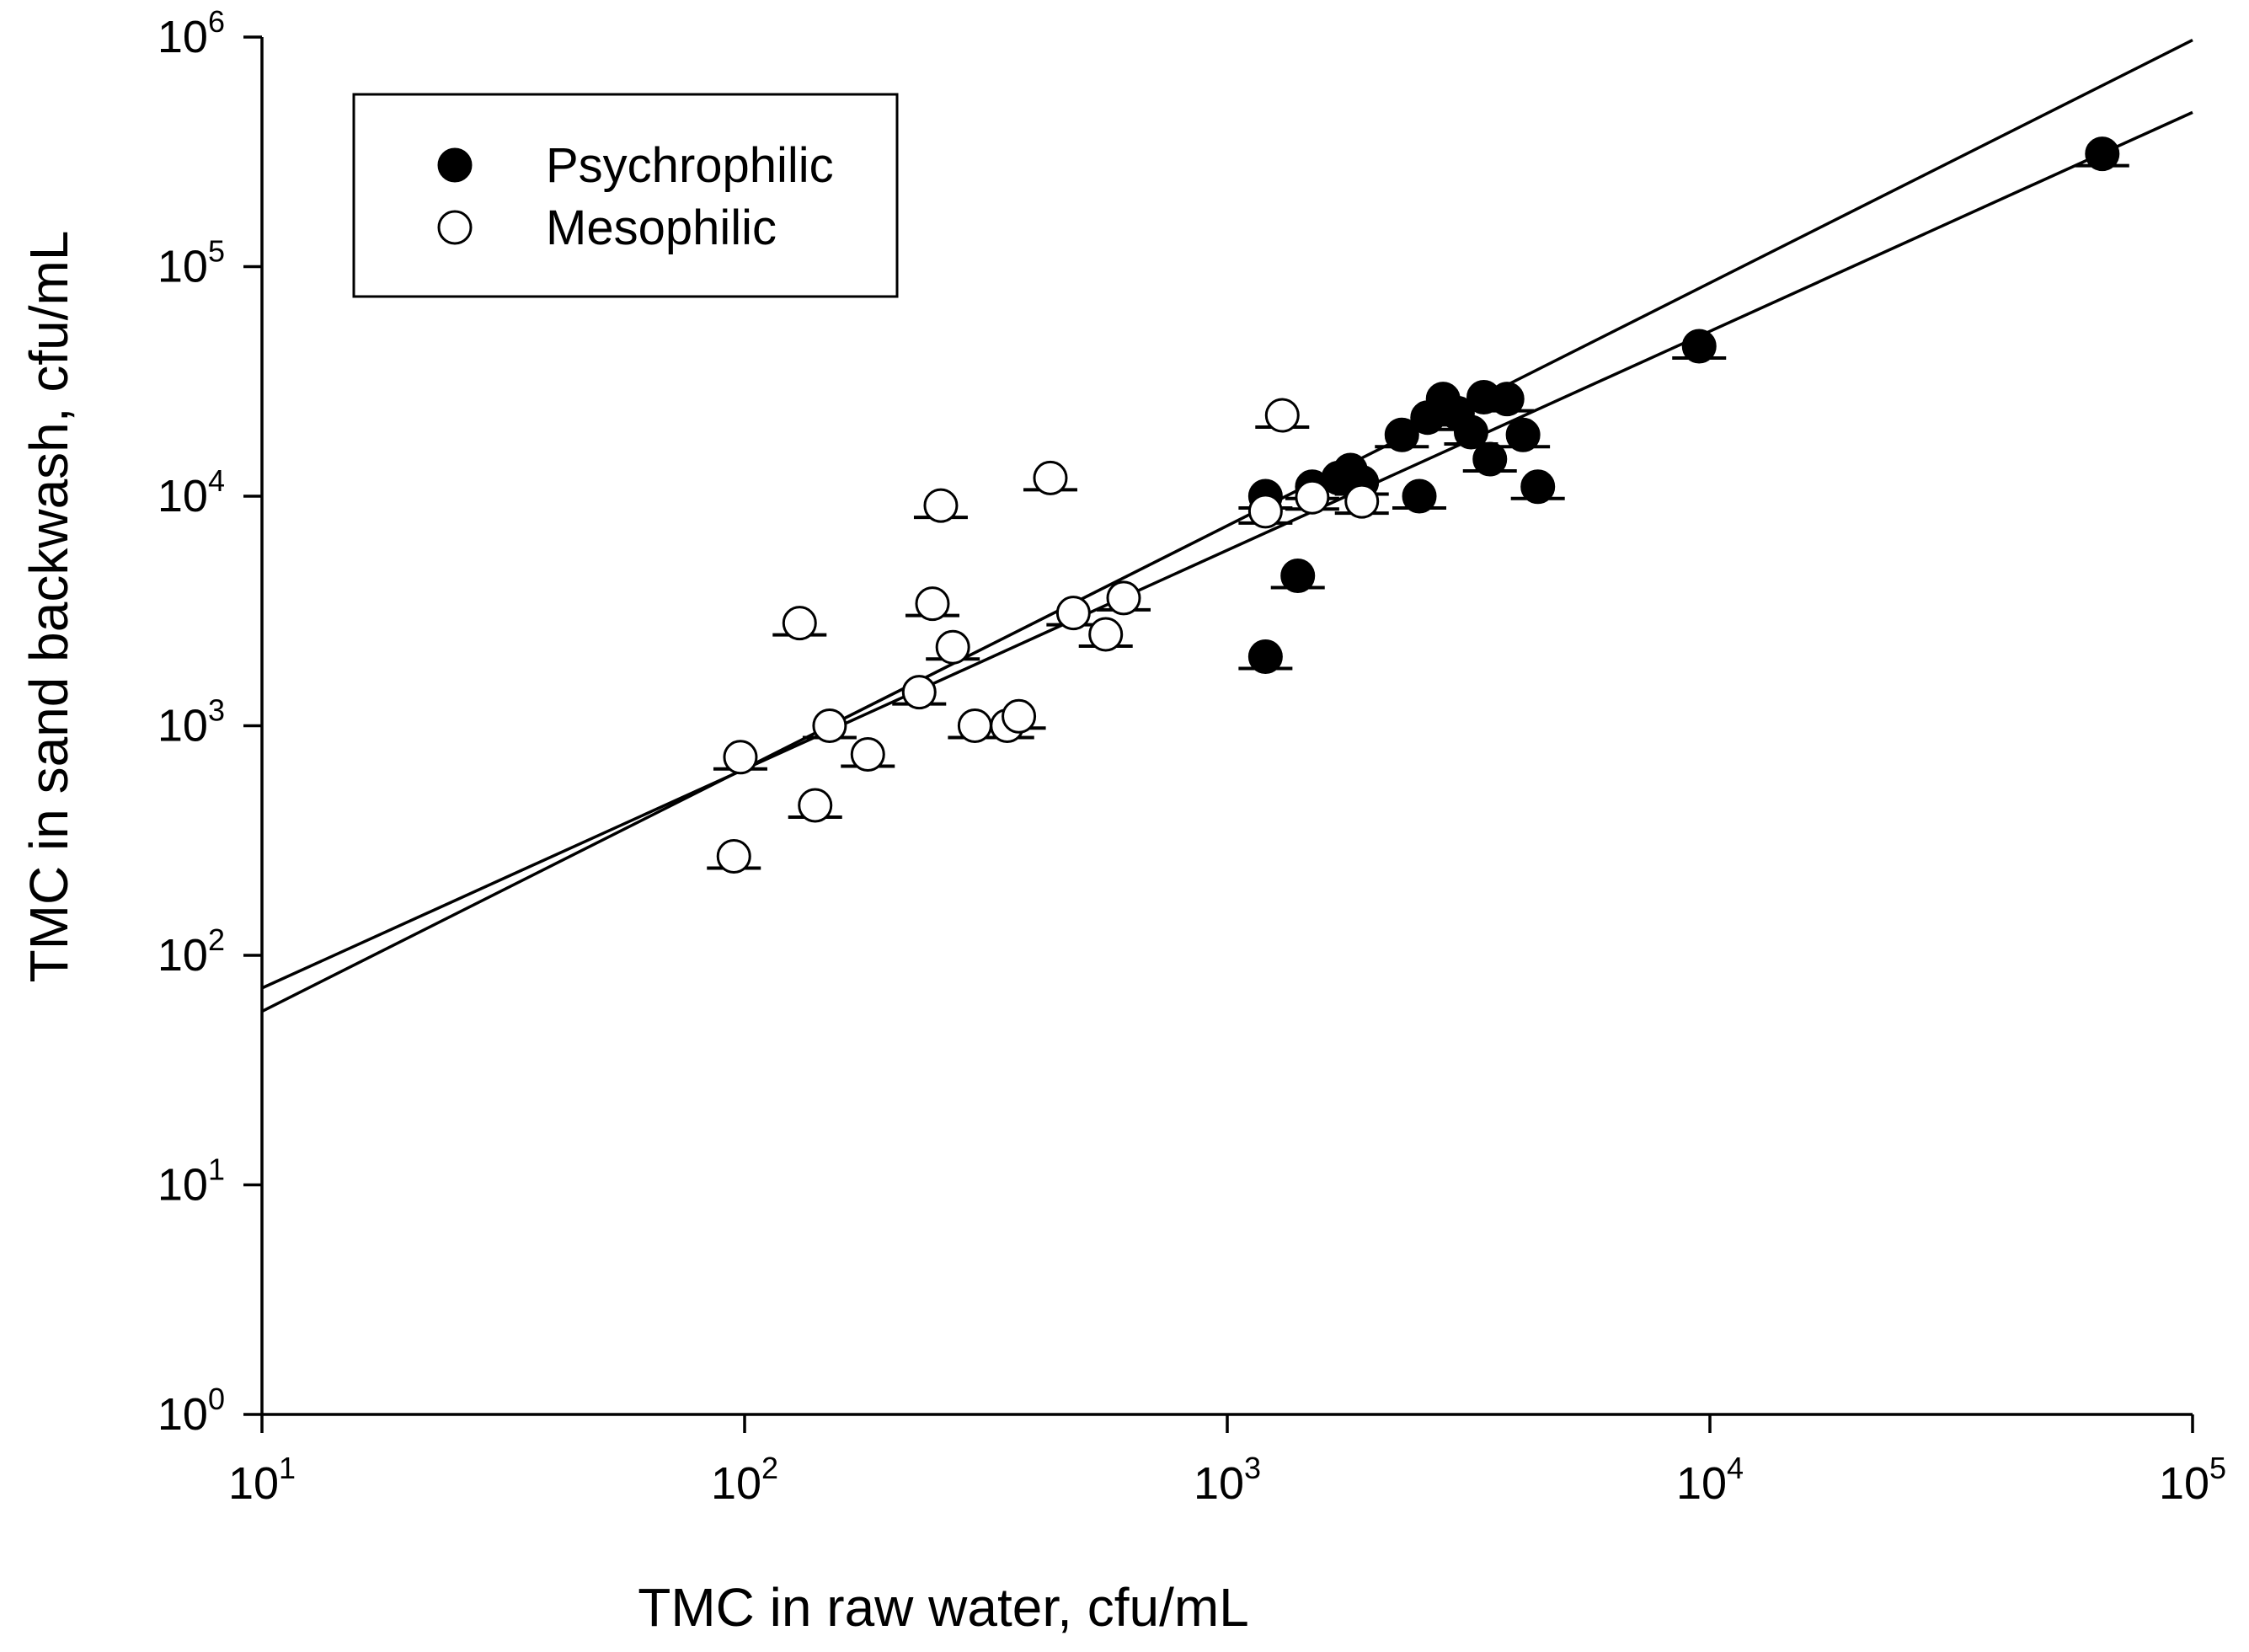 The height and width of the screenshot is (1652, 2249). What do you see at coordinates (191, 492) in the screenshot?
I see `y-tick-label-4: 10⁴` at bounding box center [191, 492].